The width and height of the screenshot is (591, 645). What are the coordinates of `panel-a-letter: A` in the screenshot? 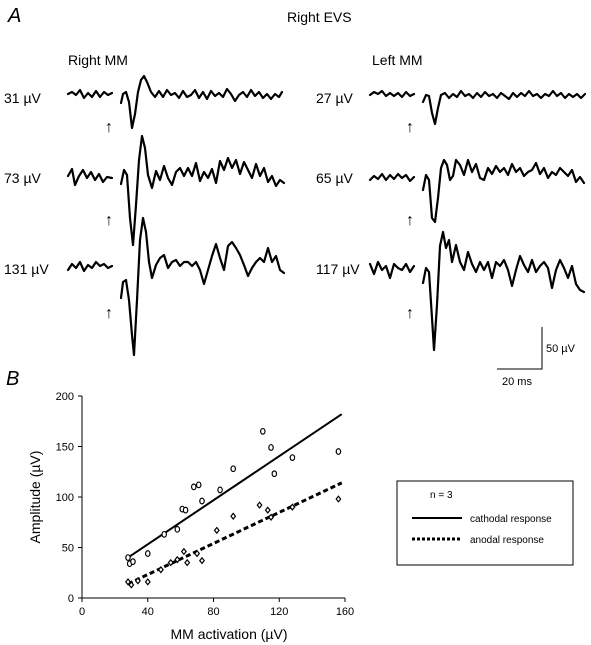 It's located at (14, 16).